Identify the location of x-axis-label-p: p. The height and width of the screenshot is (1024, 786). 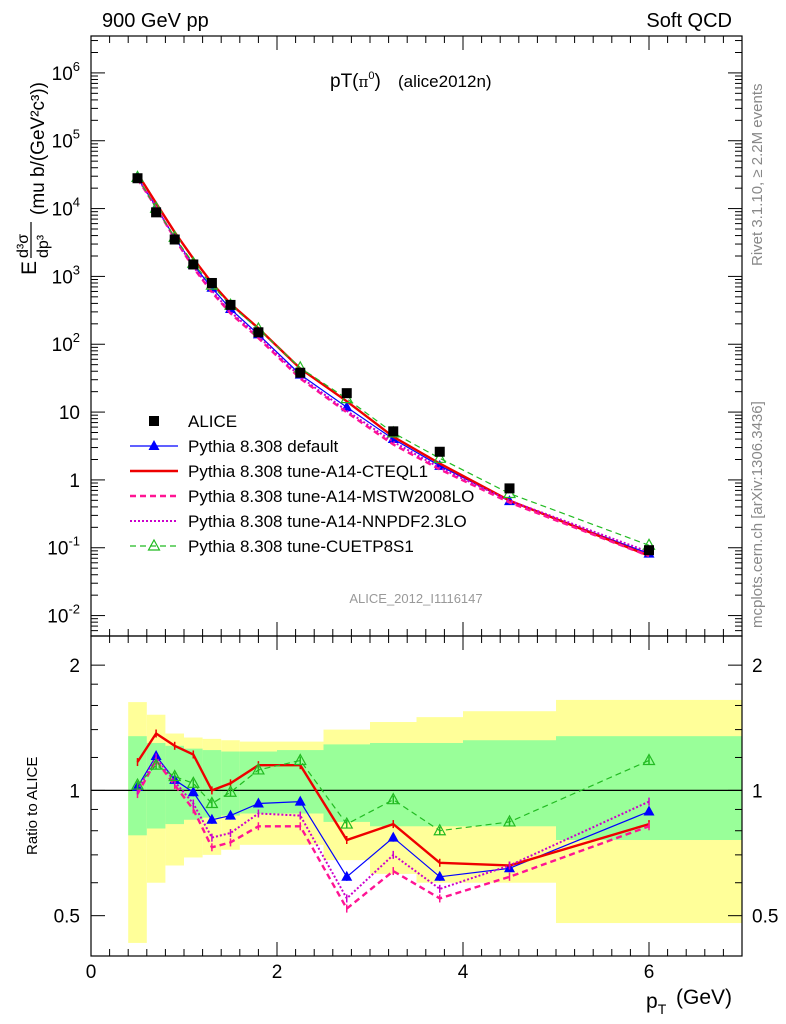
(652, 1001).